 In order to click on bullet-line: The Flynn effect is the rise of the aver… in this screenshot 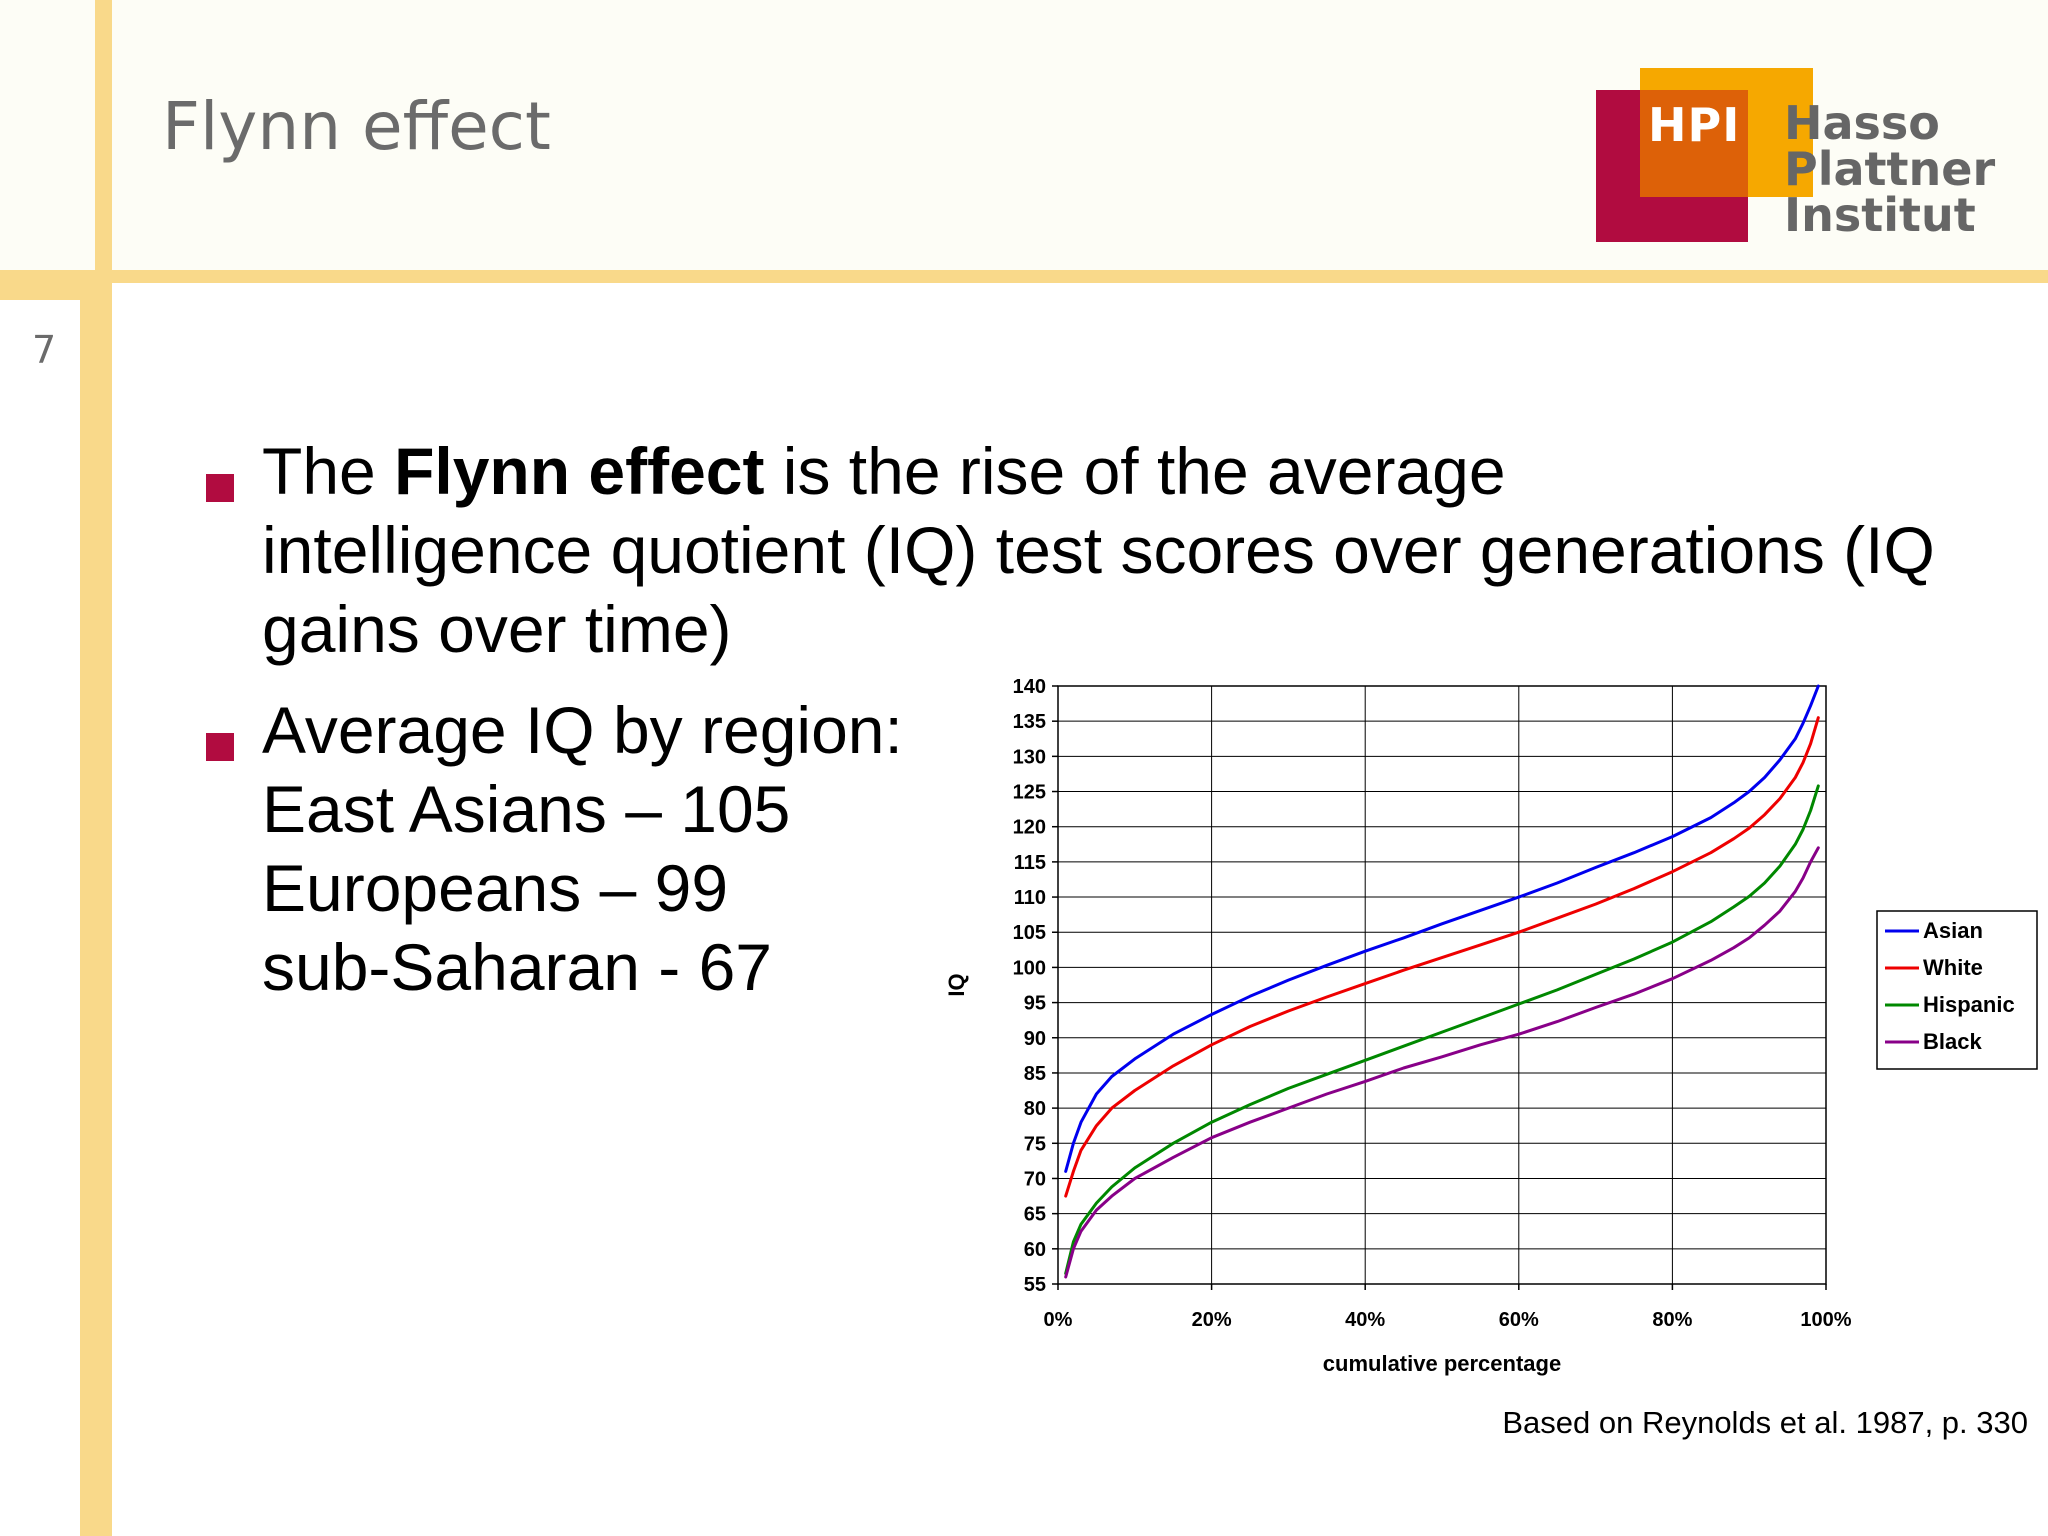, I will do `click(1141, 471)`.